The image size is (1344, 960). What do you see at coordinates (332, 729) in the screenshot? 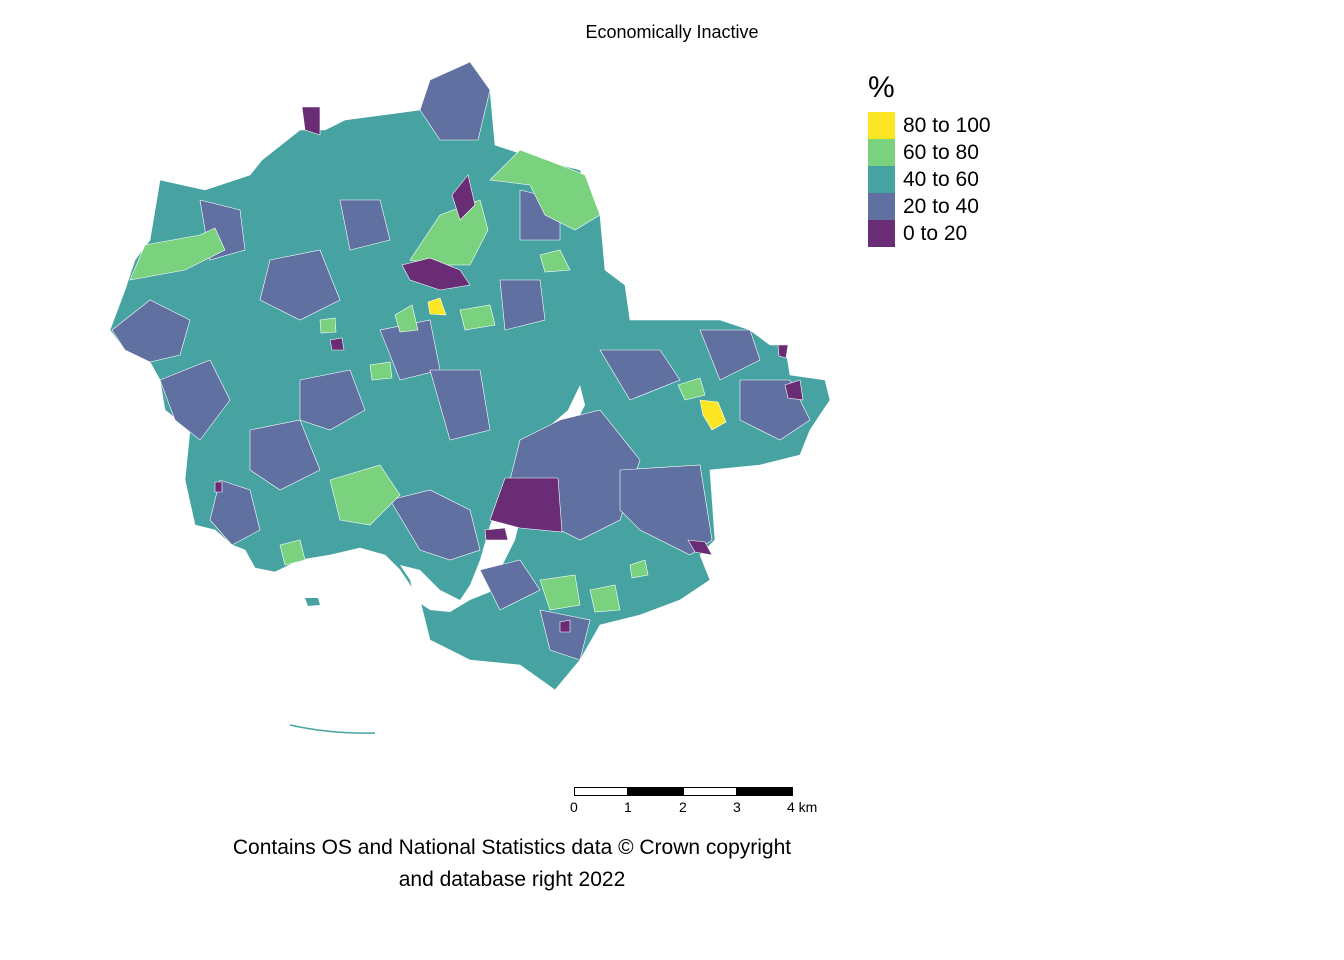
I see `island-spit` at bounding box center [332, 729].